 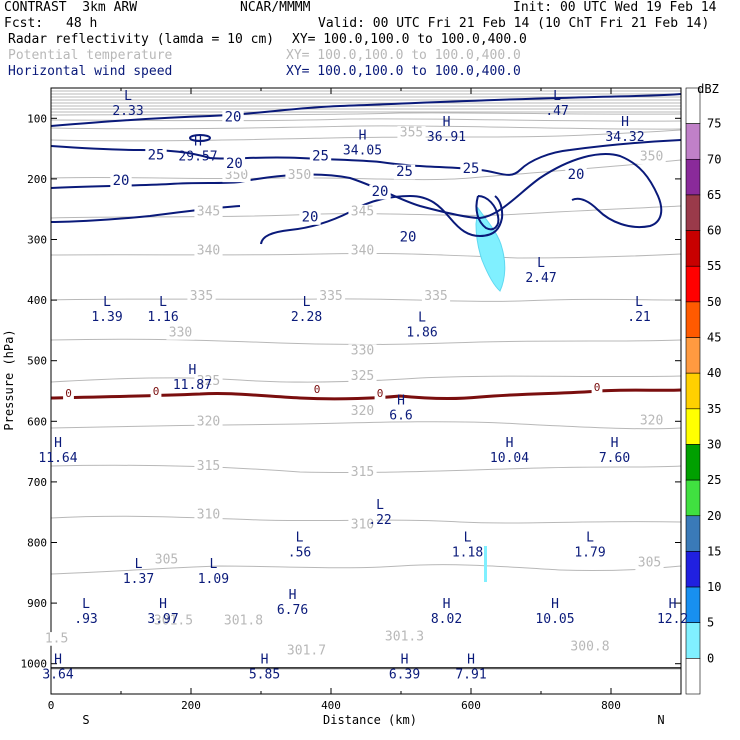 What do you see at coordinates (37, 118) in the screenshot?
I see `y-tick-label: 100` at bounding box center [37, 118].